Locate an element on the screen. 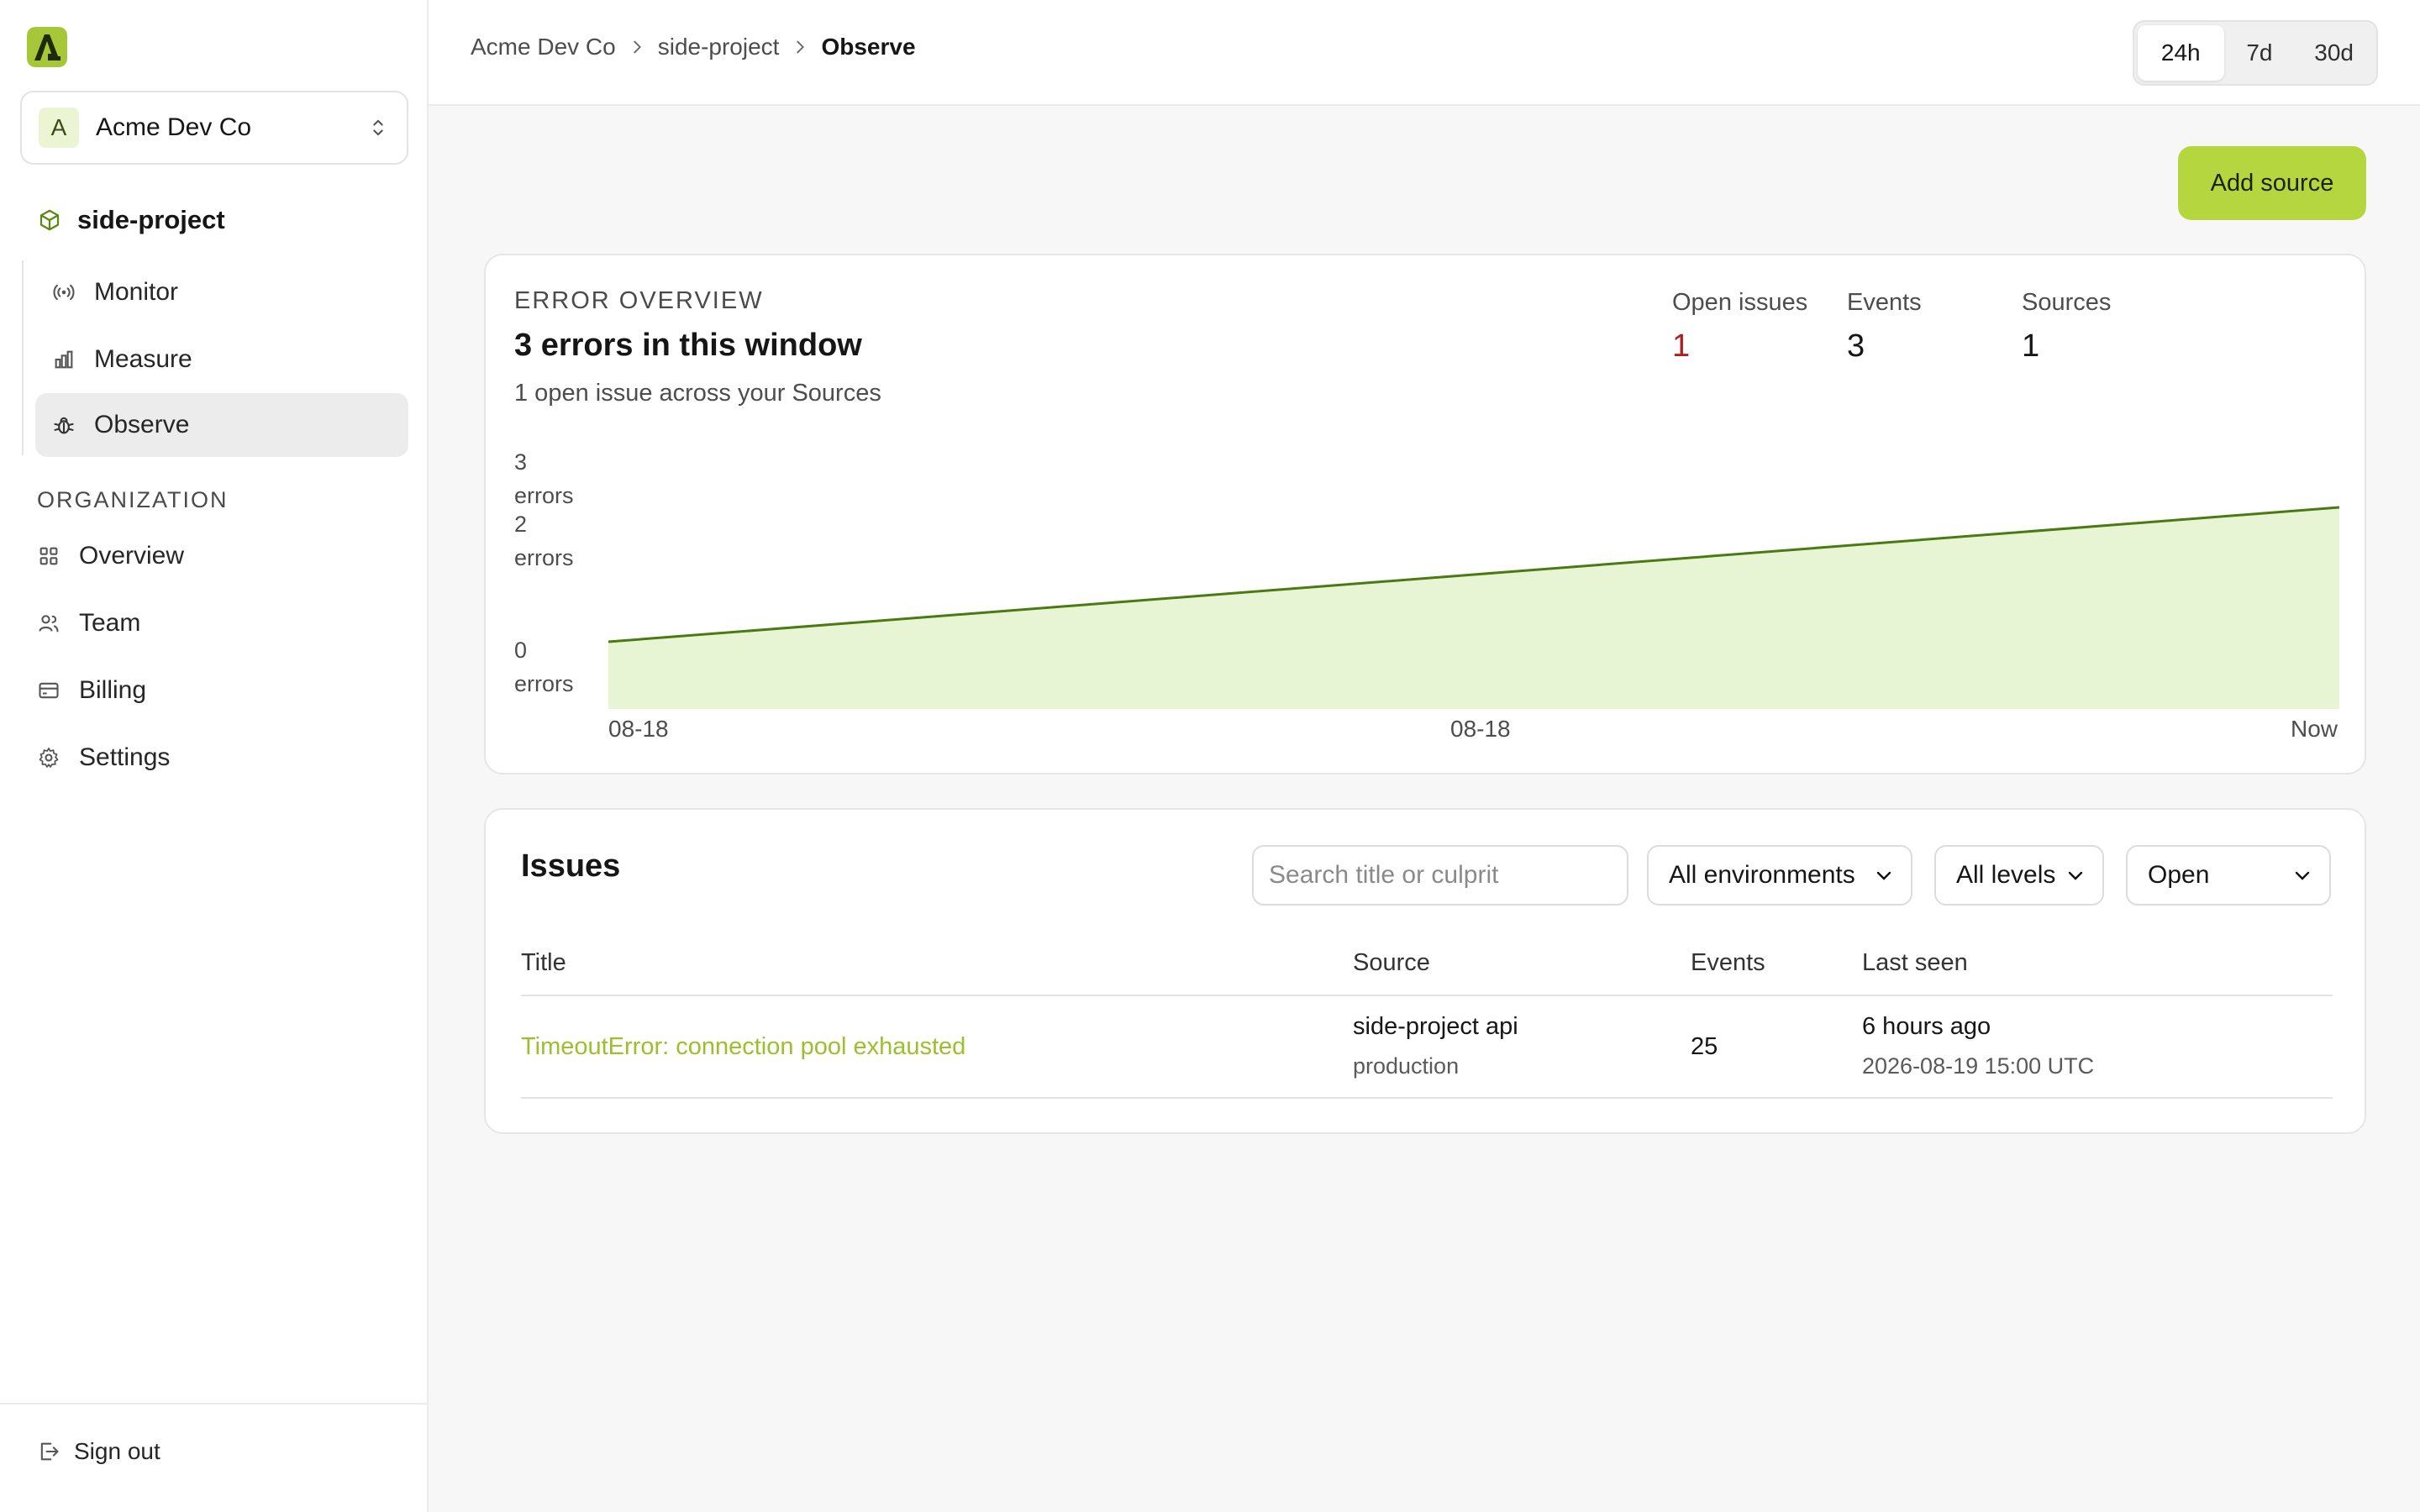 This screenshot has width=2420, height=1512. nav-item-settings: Settings is located at coordinates (214, 758).